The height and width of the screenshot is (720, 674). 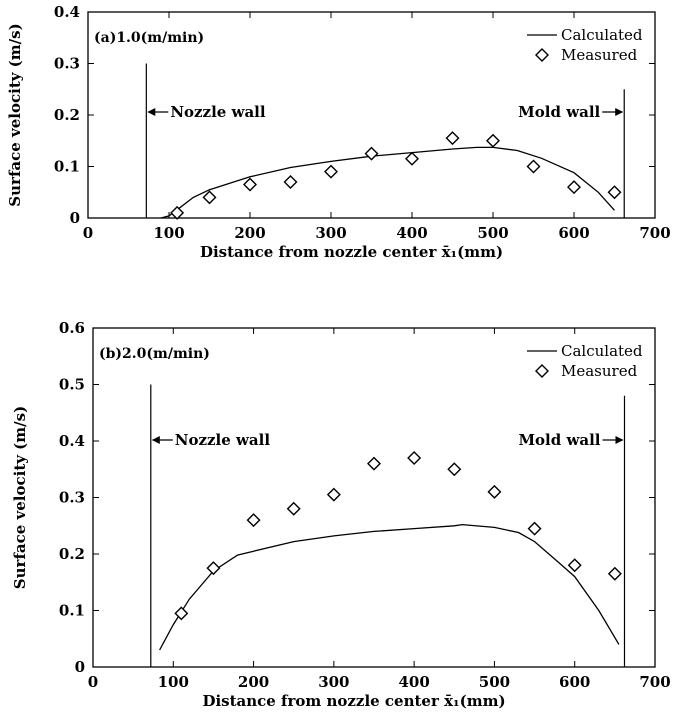 What do you see at coordinates (72, 328) in the screenshot?
I see `y-tick-label: 0.6` at bounding box center [72, 328].